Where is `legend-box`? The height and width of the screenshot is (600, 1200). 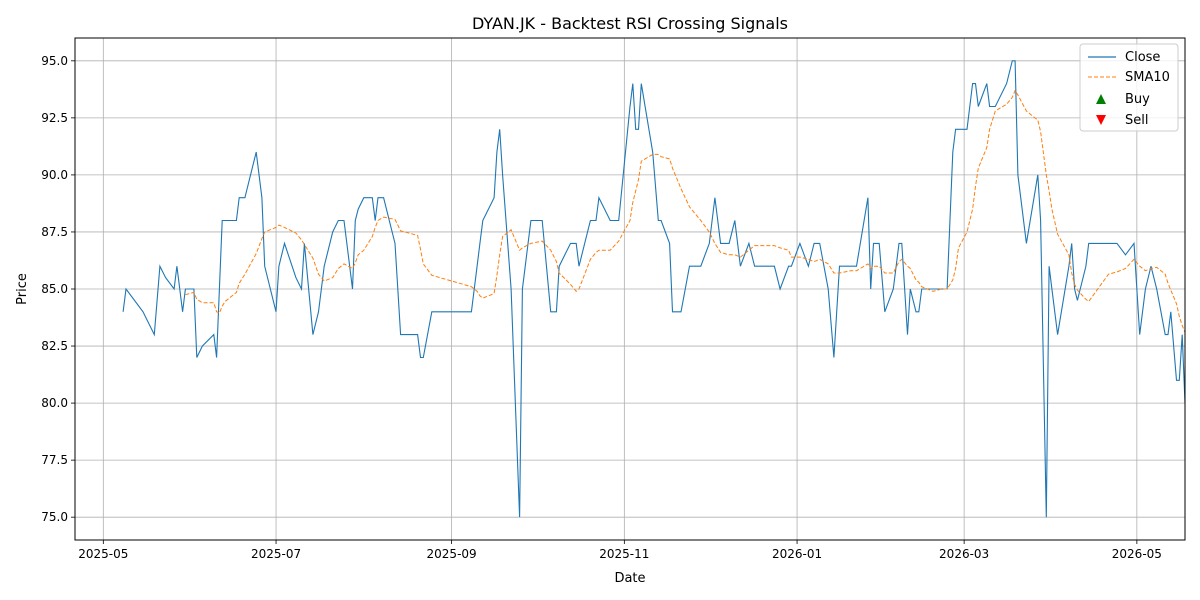 legend-box is located at coordinates (1129, 87).